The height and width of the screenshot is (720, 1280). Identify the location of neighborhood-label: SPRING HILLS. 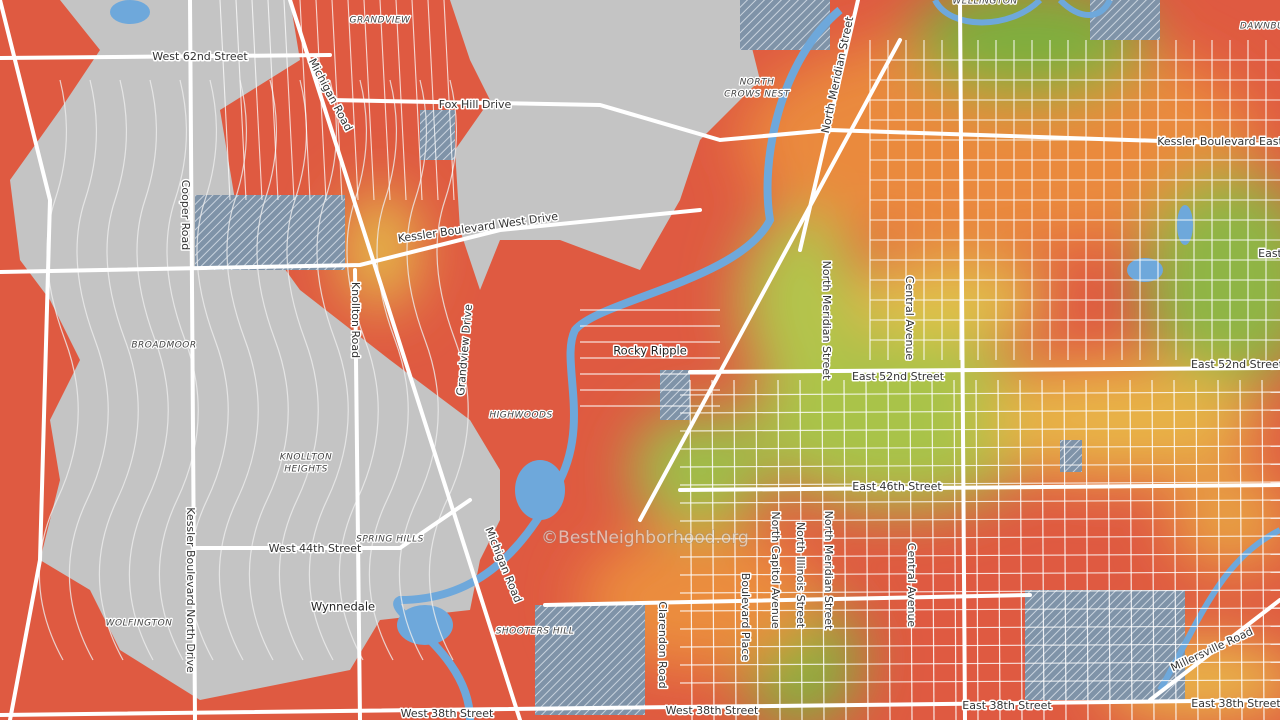
(390, 540).